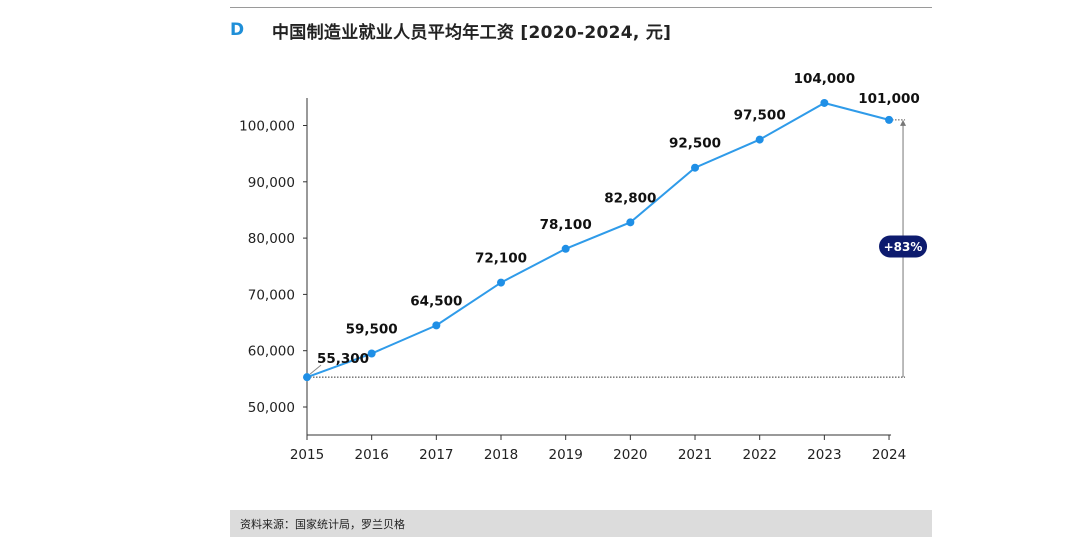  What do you see at coordinates (436, 455) in the screenshot?
I see `x-tick-label: 2017` at bounding box center [436, 455].